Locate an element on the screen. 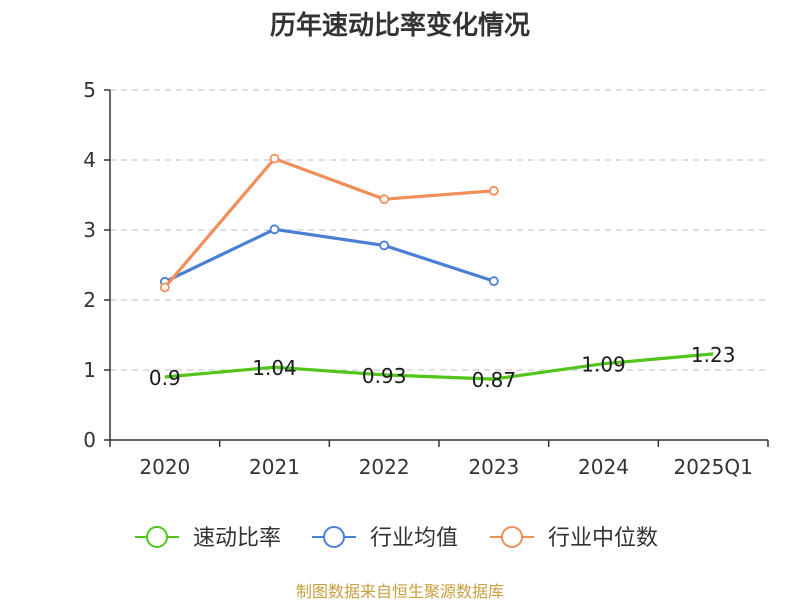  data-label: 1.04 is located at coordinates (274, 368).